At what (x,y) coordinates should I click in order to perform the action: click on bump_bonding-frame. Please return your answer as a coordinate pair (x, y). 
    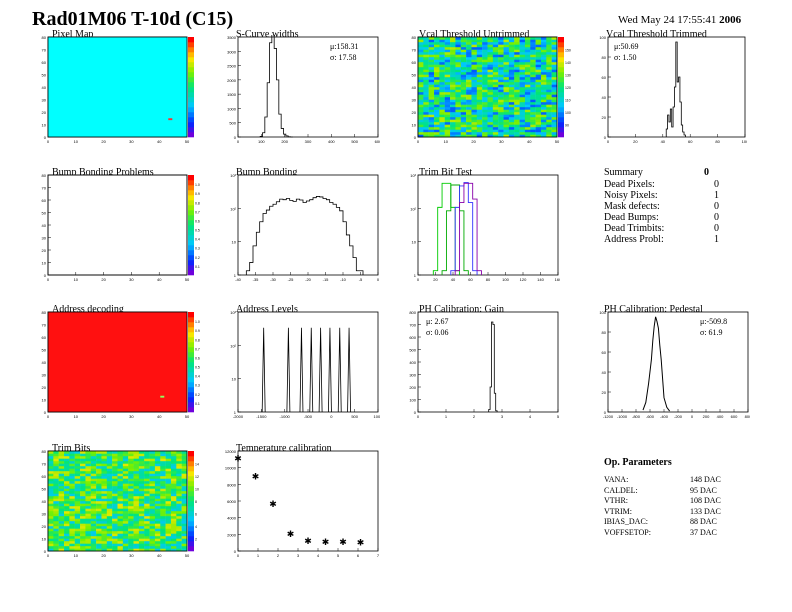
    Looking at the image, I should click on (308, 225).